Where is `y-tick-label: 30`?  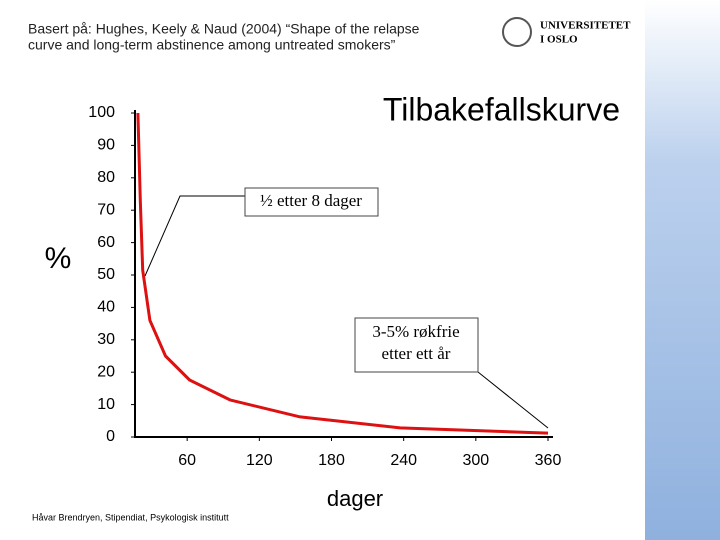
y-tick-label: 30 is located at coordinates (106, 339).